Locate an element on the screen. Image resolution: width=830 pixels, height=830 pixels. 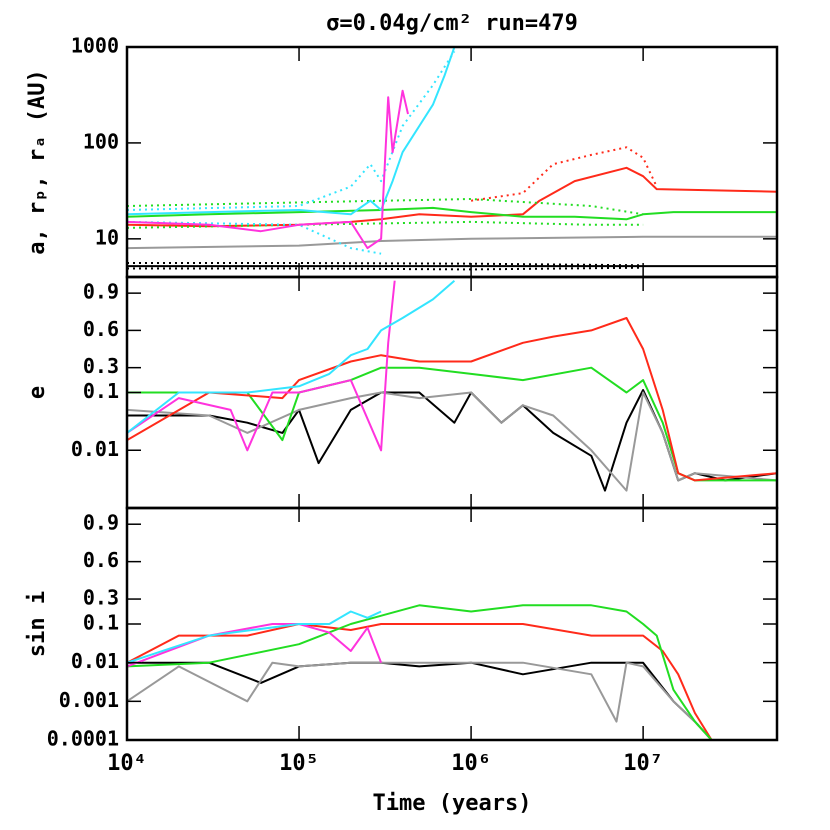
y-axis-label: e is located at coordinates (37, 392).